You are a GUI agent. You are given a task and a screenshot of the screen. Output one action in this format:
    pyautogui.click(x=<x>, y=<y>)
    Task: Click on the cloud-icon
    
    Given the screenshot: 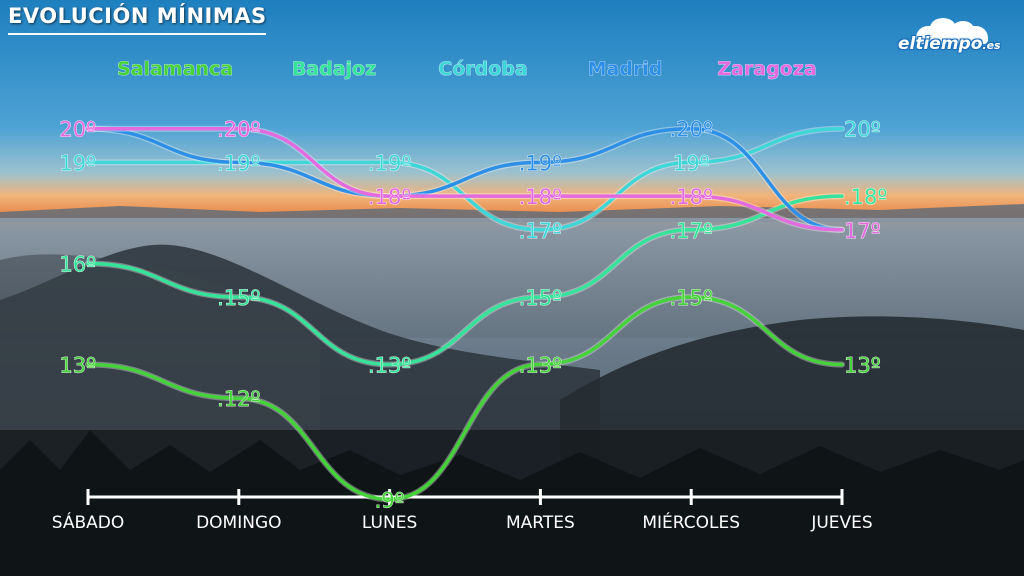 What is the action you would take?
    pyautogui.click(x=952, y=31)
    